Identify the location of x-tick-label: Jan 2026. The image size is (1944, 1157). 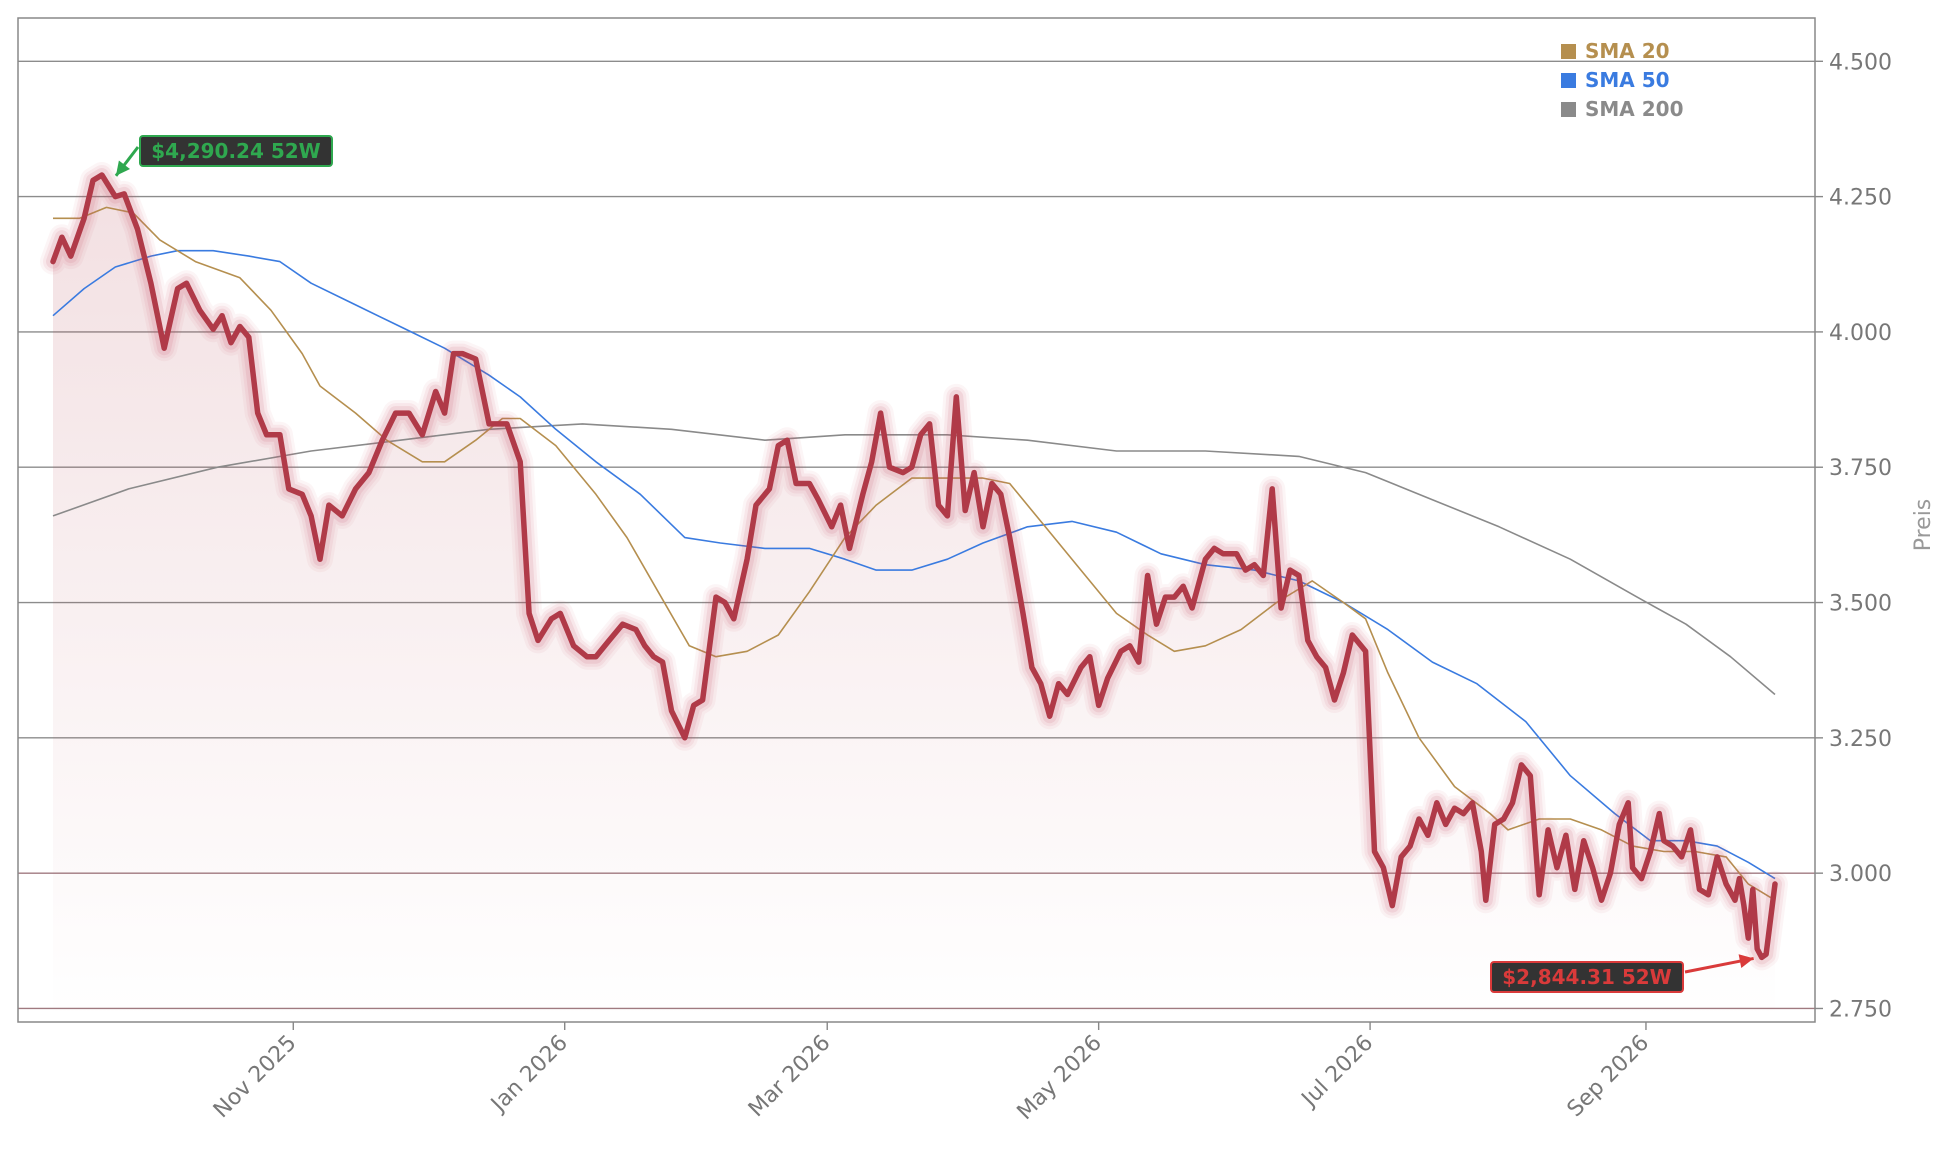
(529, 1075).